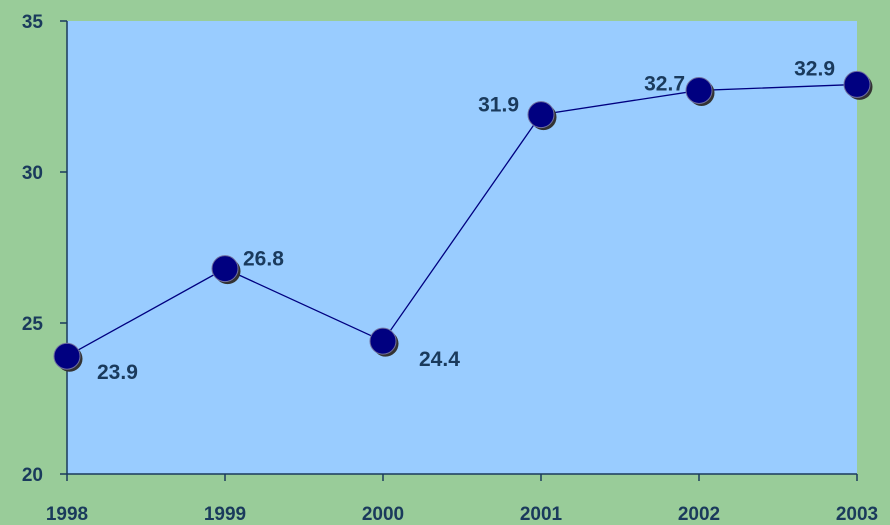  Describe the element at coordinates (225, 514) in the screenshot. I see `x-tick-label: 1999` at that location.